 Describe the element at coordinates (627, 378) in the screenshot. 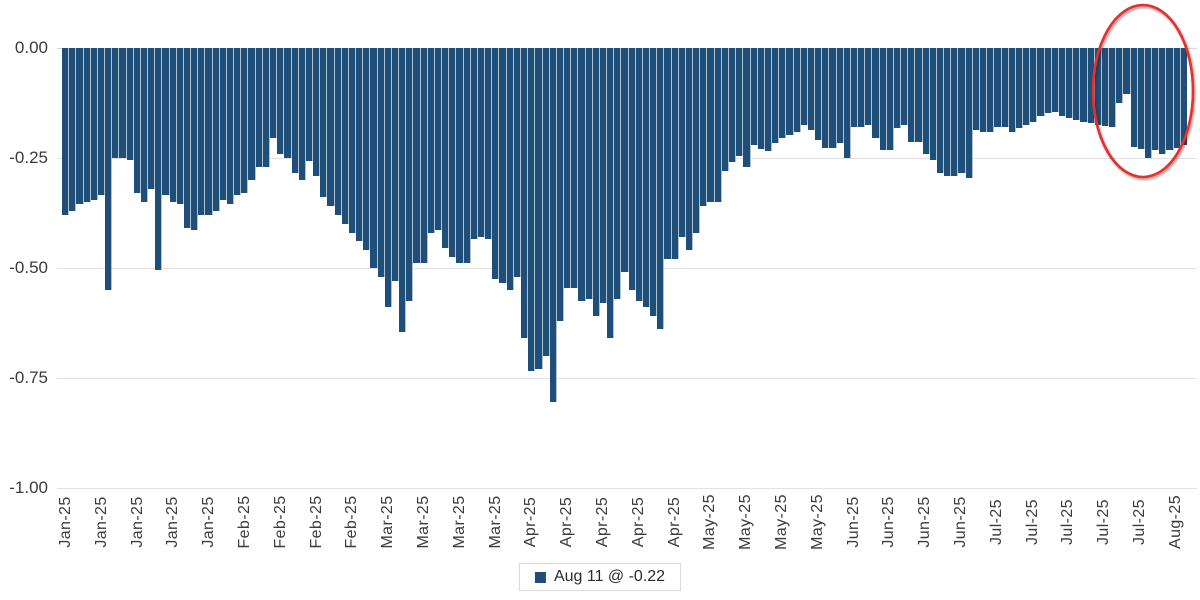

I see `gridline` at that location.